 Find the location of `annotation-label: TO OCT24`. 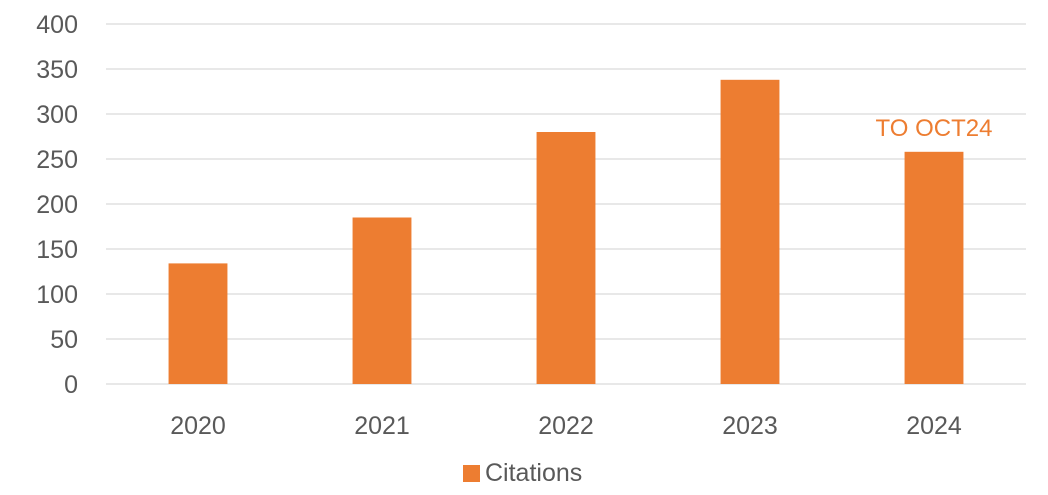

annotation-label: TO OCT24 is located at coordinates (934, 128).